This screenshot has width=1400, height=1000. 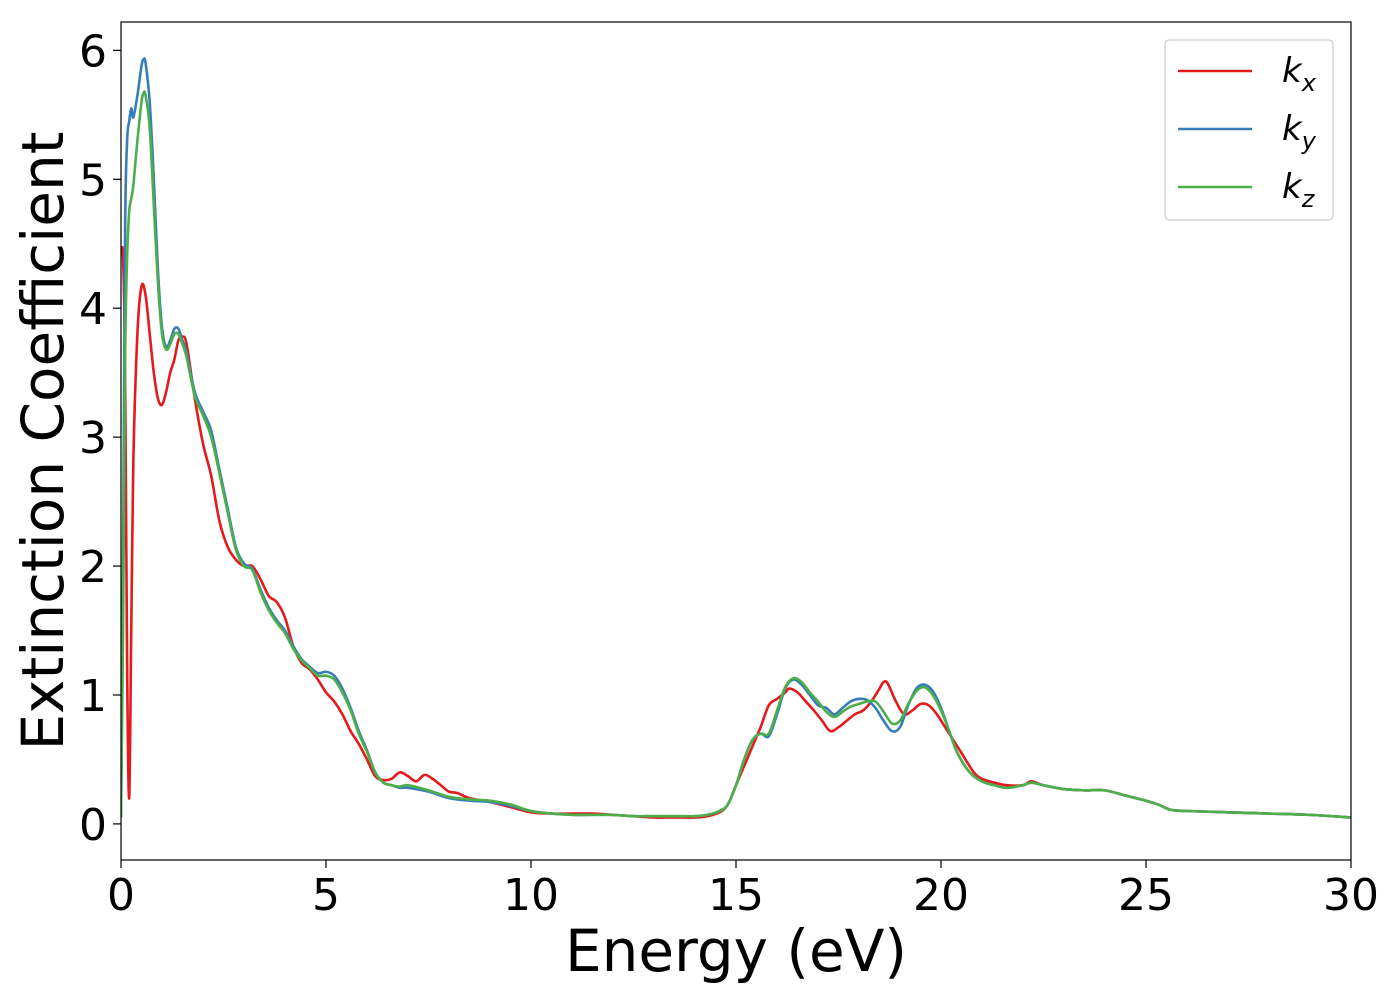 I want to click on legend-label-ky: ky, so click(x=1299, y=132).